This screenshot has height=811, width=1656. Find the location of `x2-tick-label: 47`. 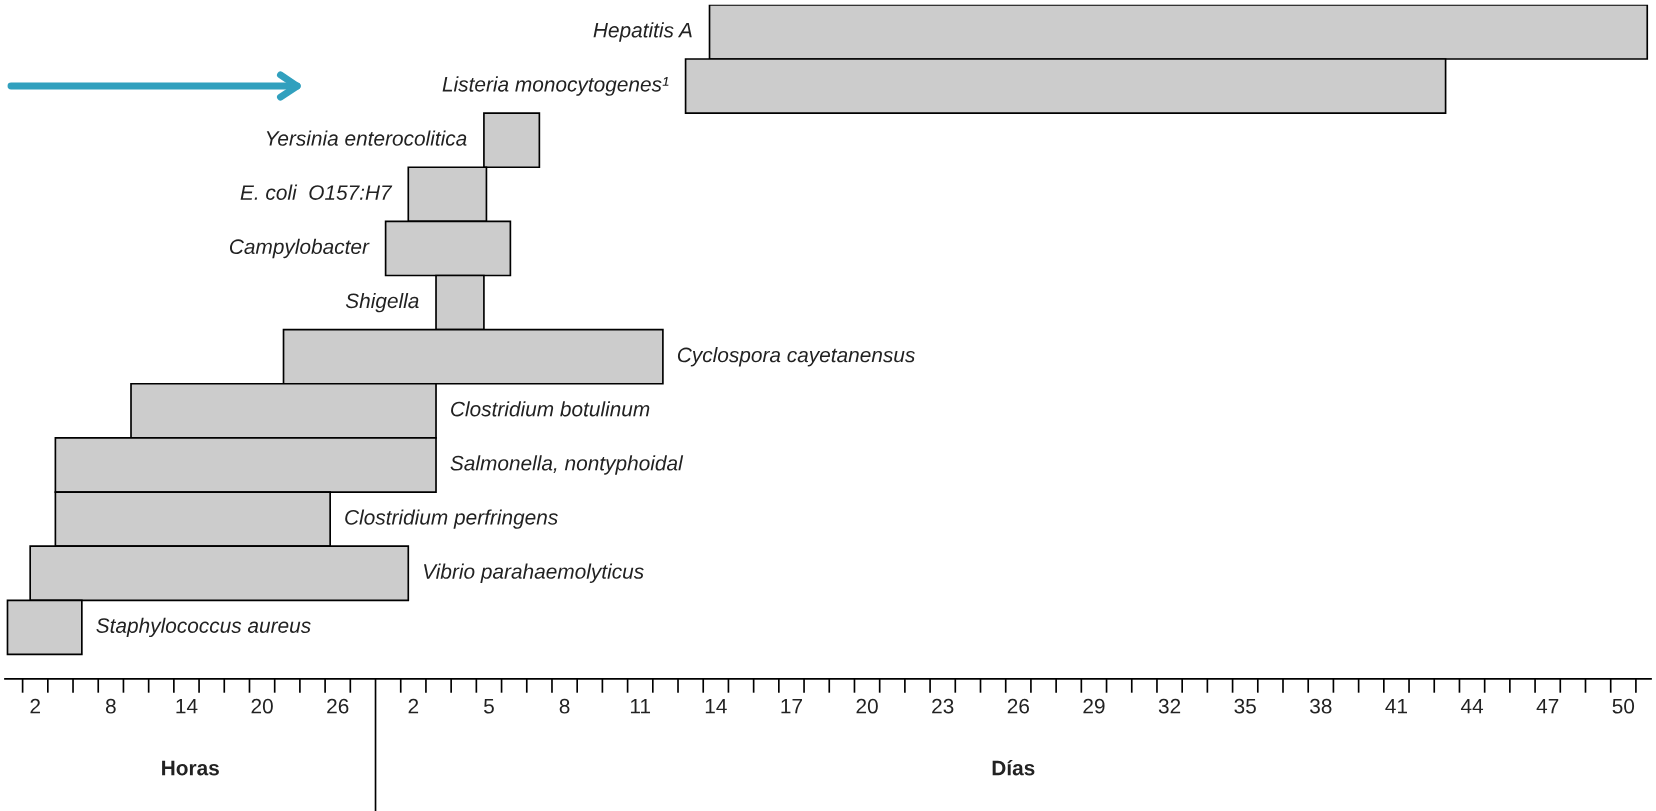

x2-tick-label: 47 is located at coordinates (1547, 706).